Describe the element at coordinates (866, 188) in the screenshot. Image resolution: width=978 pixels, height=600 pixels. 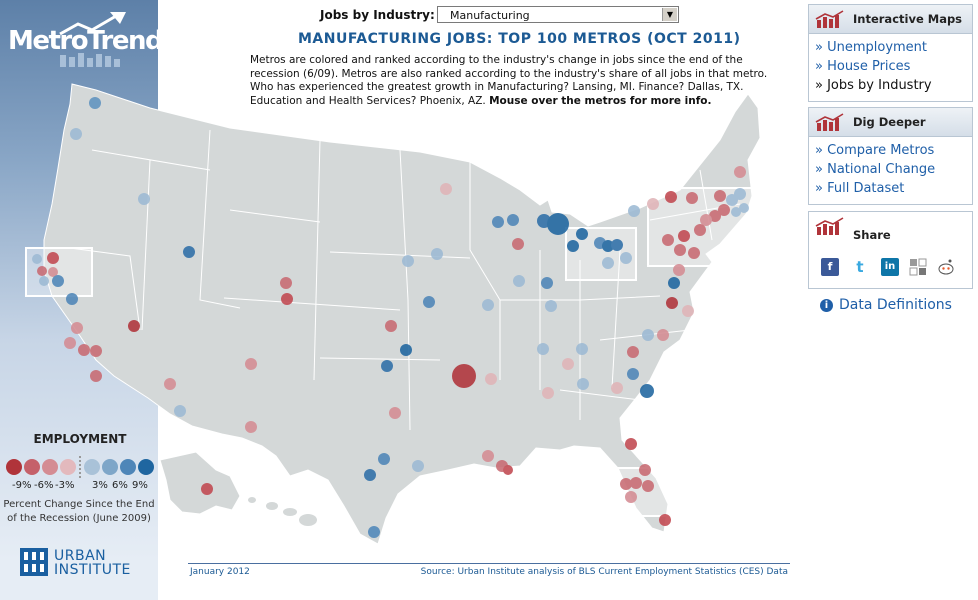
I see `link-label: Full Dataset` at that location.